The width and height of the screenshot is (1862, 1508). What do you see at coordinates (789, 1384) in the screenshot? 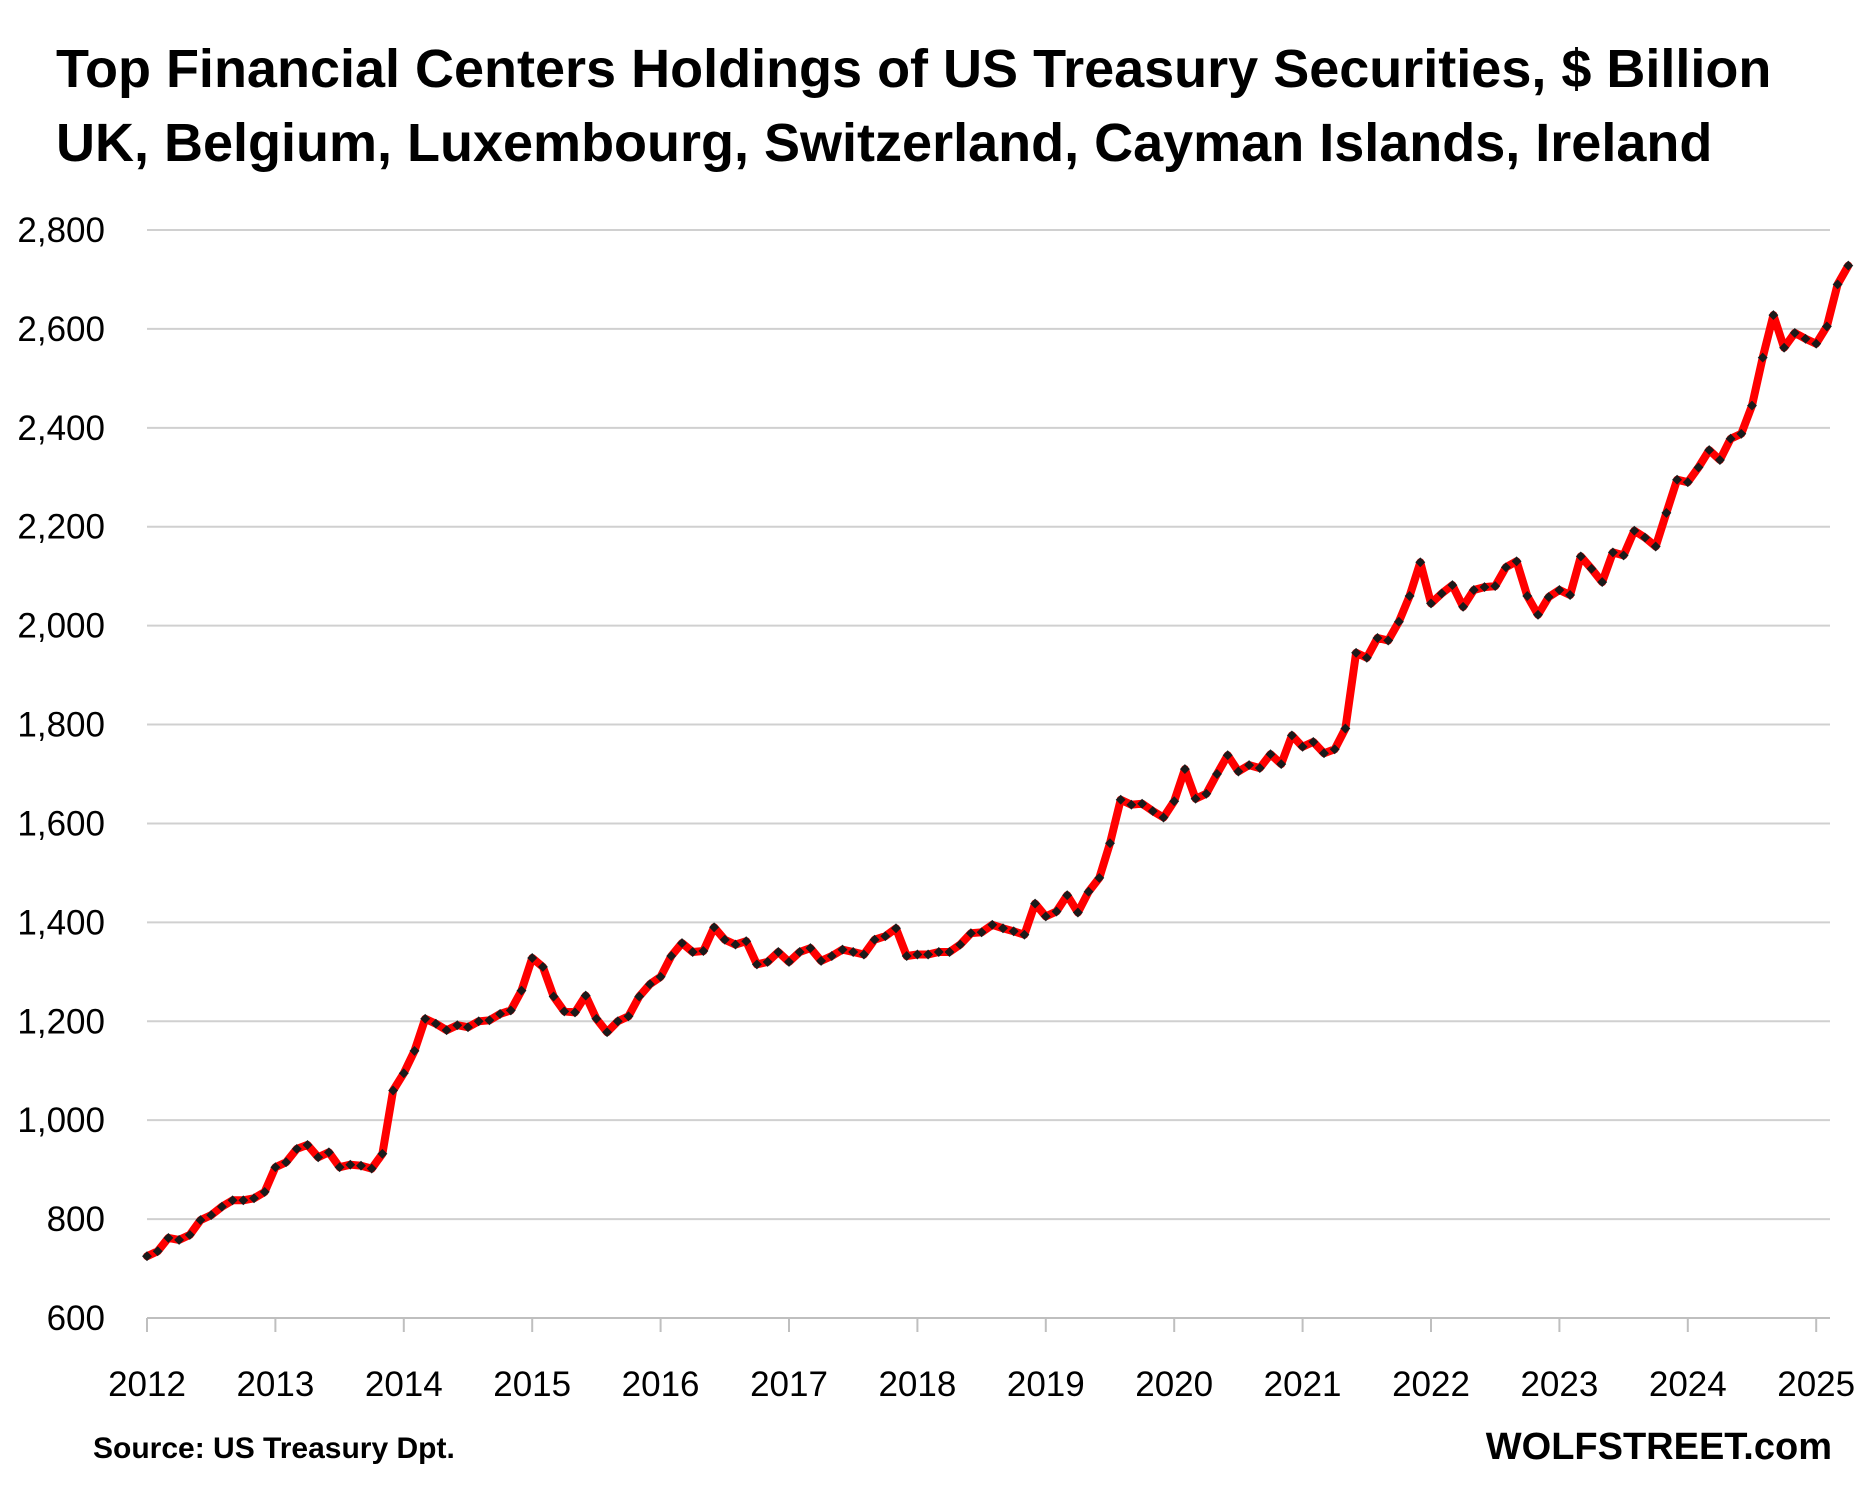
I see `x-tick-label: 2017` at bounding box center [789, 1384].